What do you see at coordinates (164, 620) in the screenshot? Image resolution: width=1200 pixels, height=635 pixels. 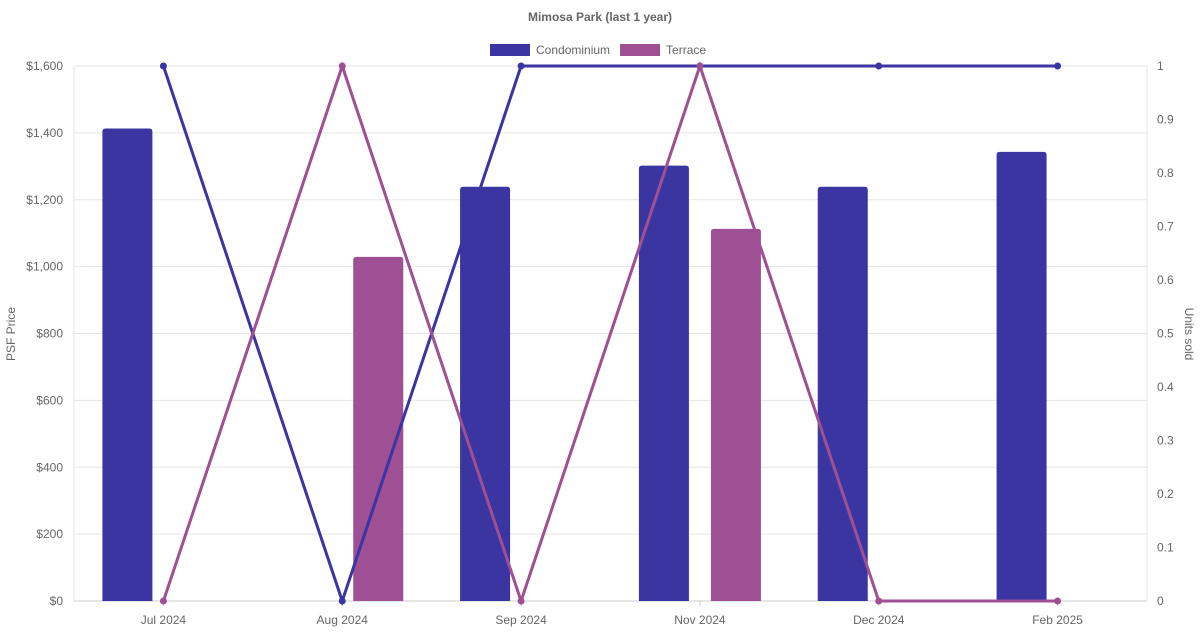 I see `x-tick-label: Jul 2024` at bounding box center [164, 620].